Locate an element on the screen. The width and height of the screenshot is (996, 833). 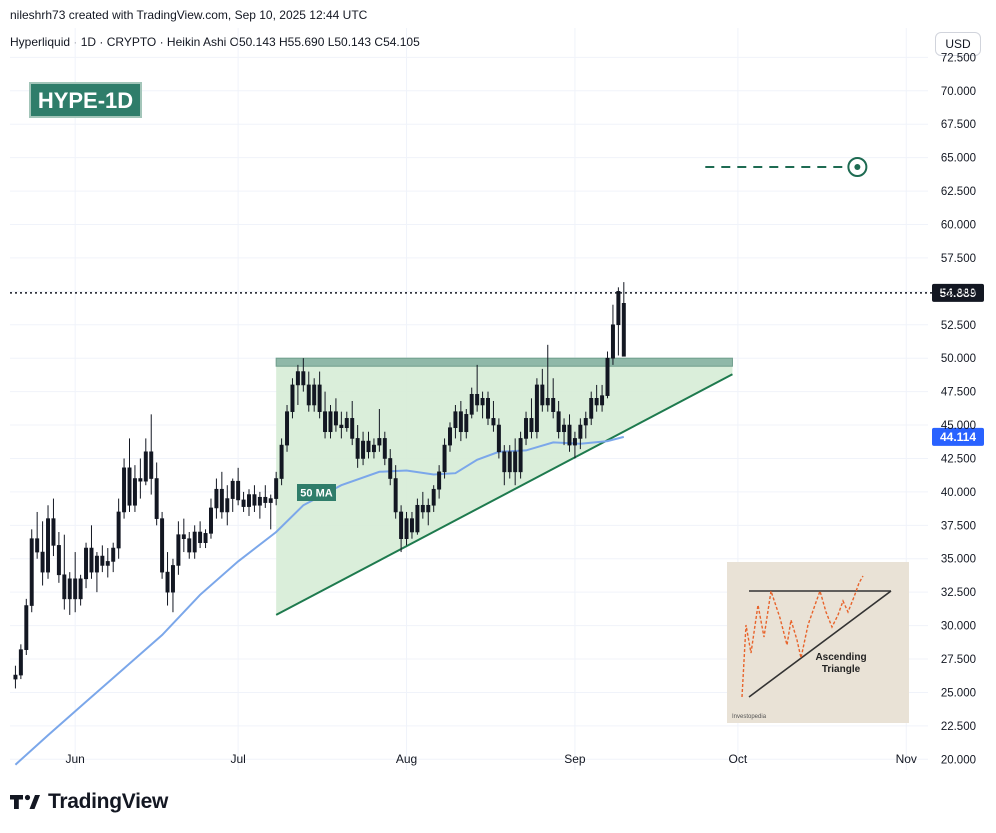
y-tick-label: 45.000 is located at coordinates (958, 426).